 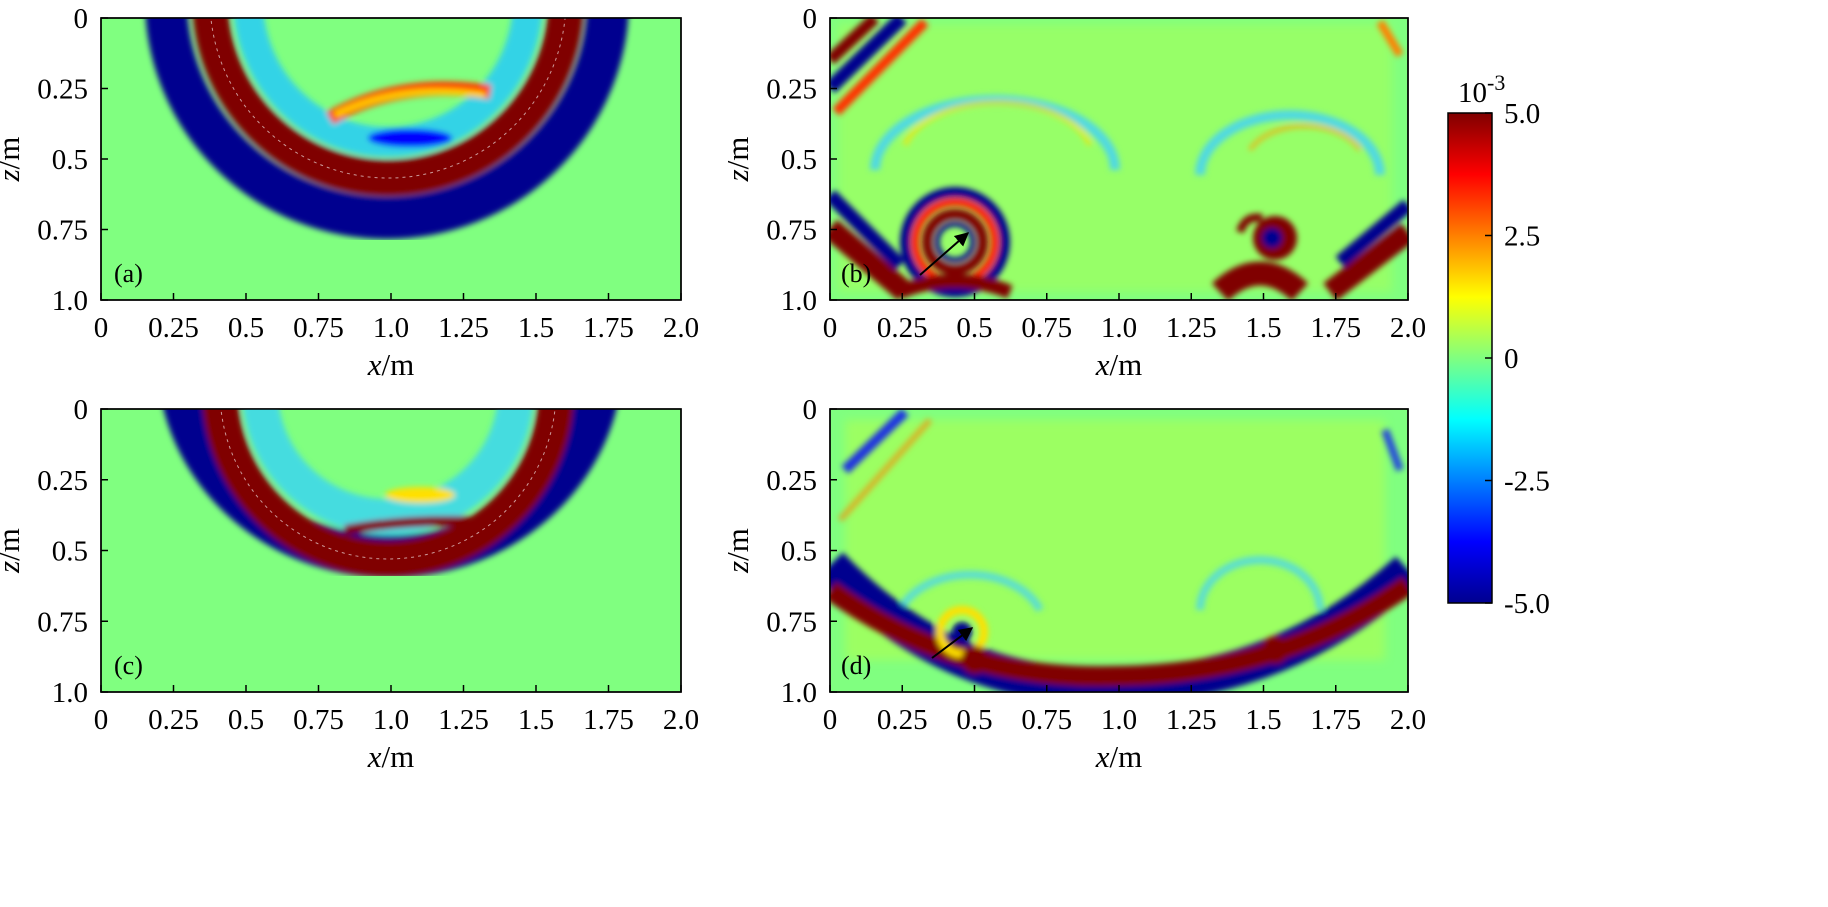 What do you see at coordinates (944, 254) in the screenshot?
I see `panel-b-arrow` at bounding box center [944, 254].